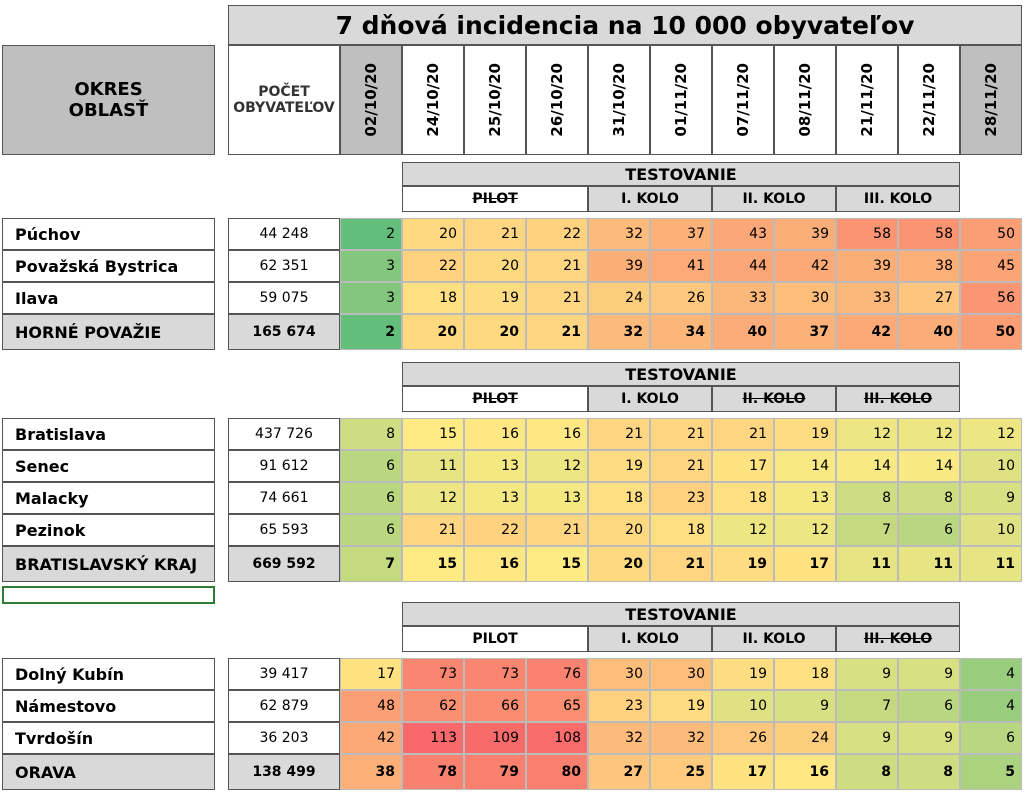 The width and height of the screenshot is (1024, 796). I want to click on population: 91 612, so click(284, 466).